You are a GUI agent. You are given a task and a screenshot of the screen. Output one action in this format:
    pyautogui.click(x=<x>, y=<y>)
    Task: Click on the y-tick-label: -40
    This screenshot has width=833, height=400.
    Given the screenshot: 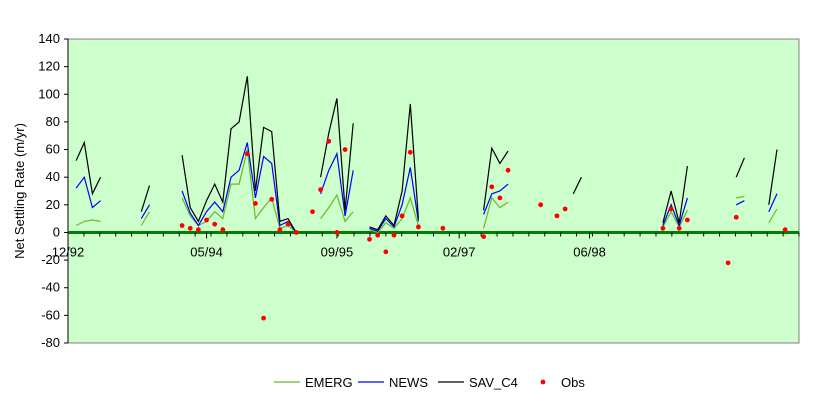 What is the action you would take?
    pyautogui.click(x=50, y=287)
    